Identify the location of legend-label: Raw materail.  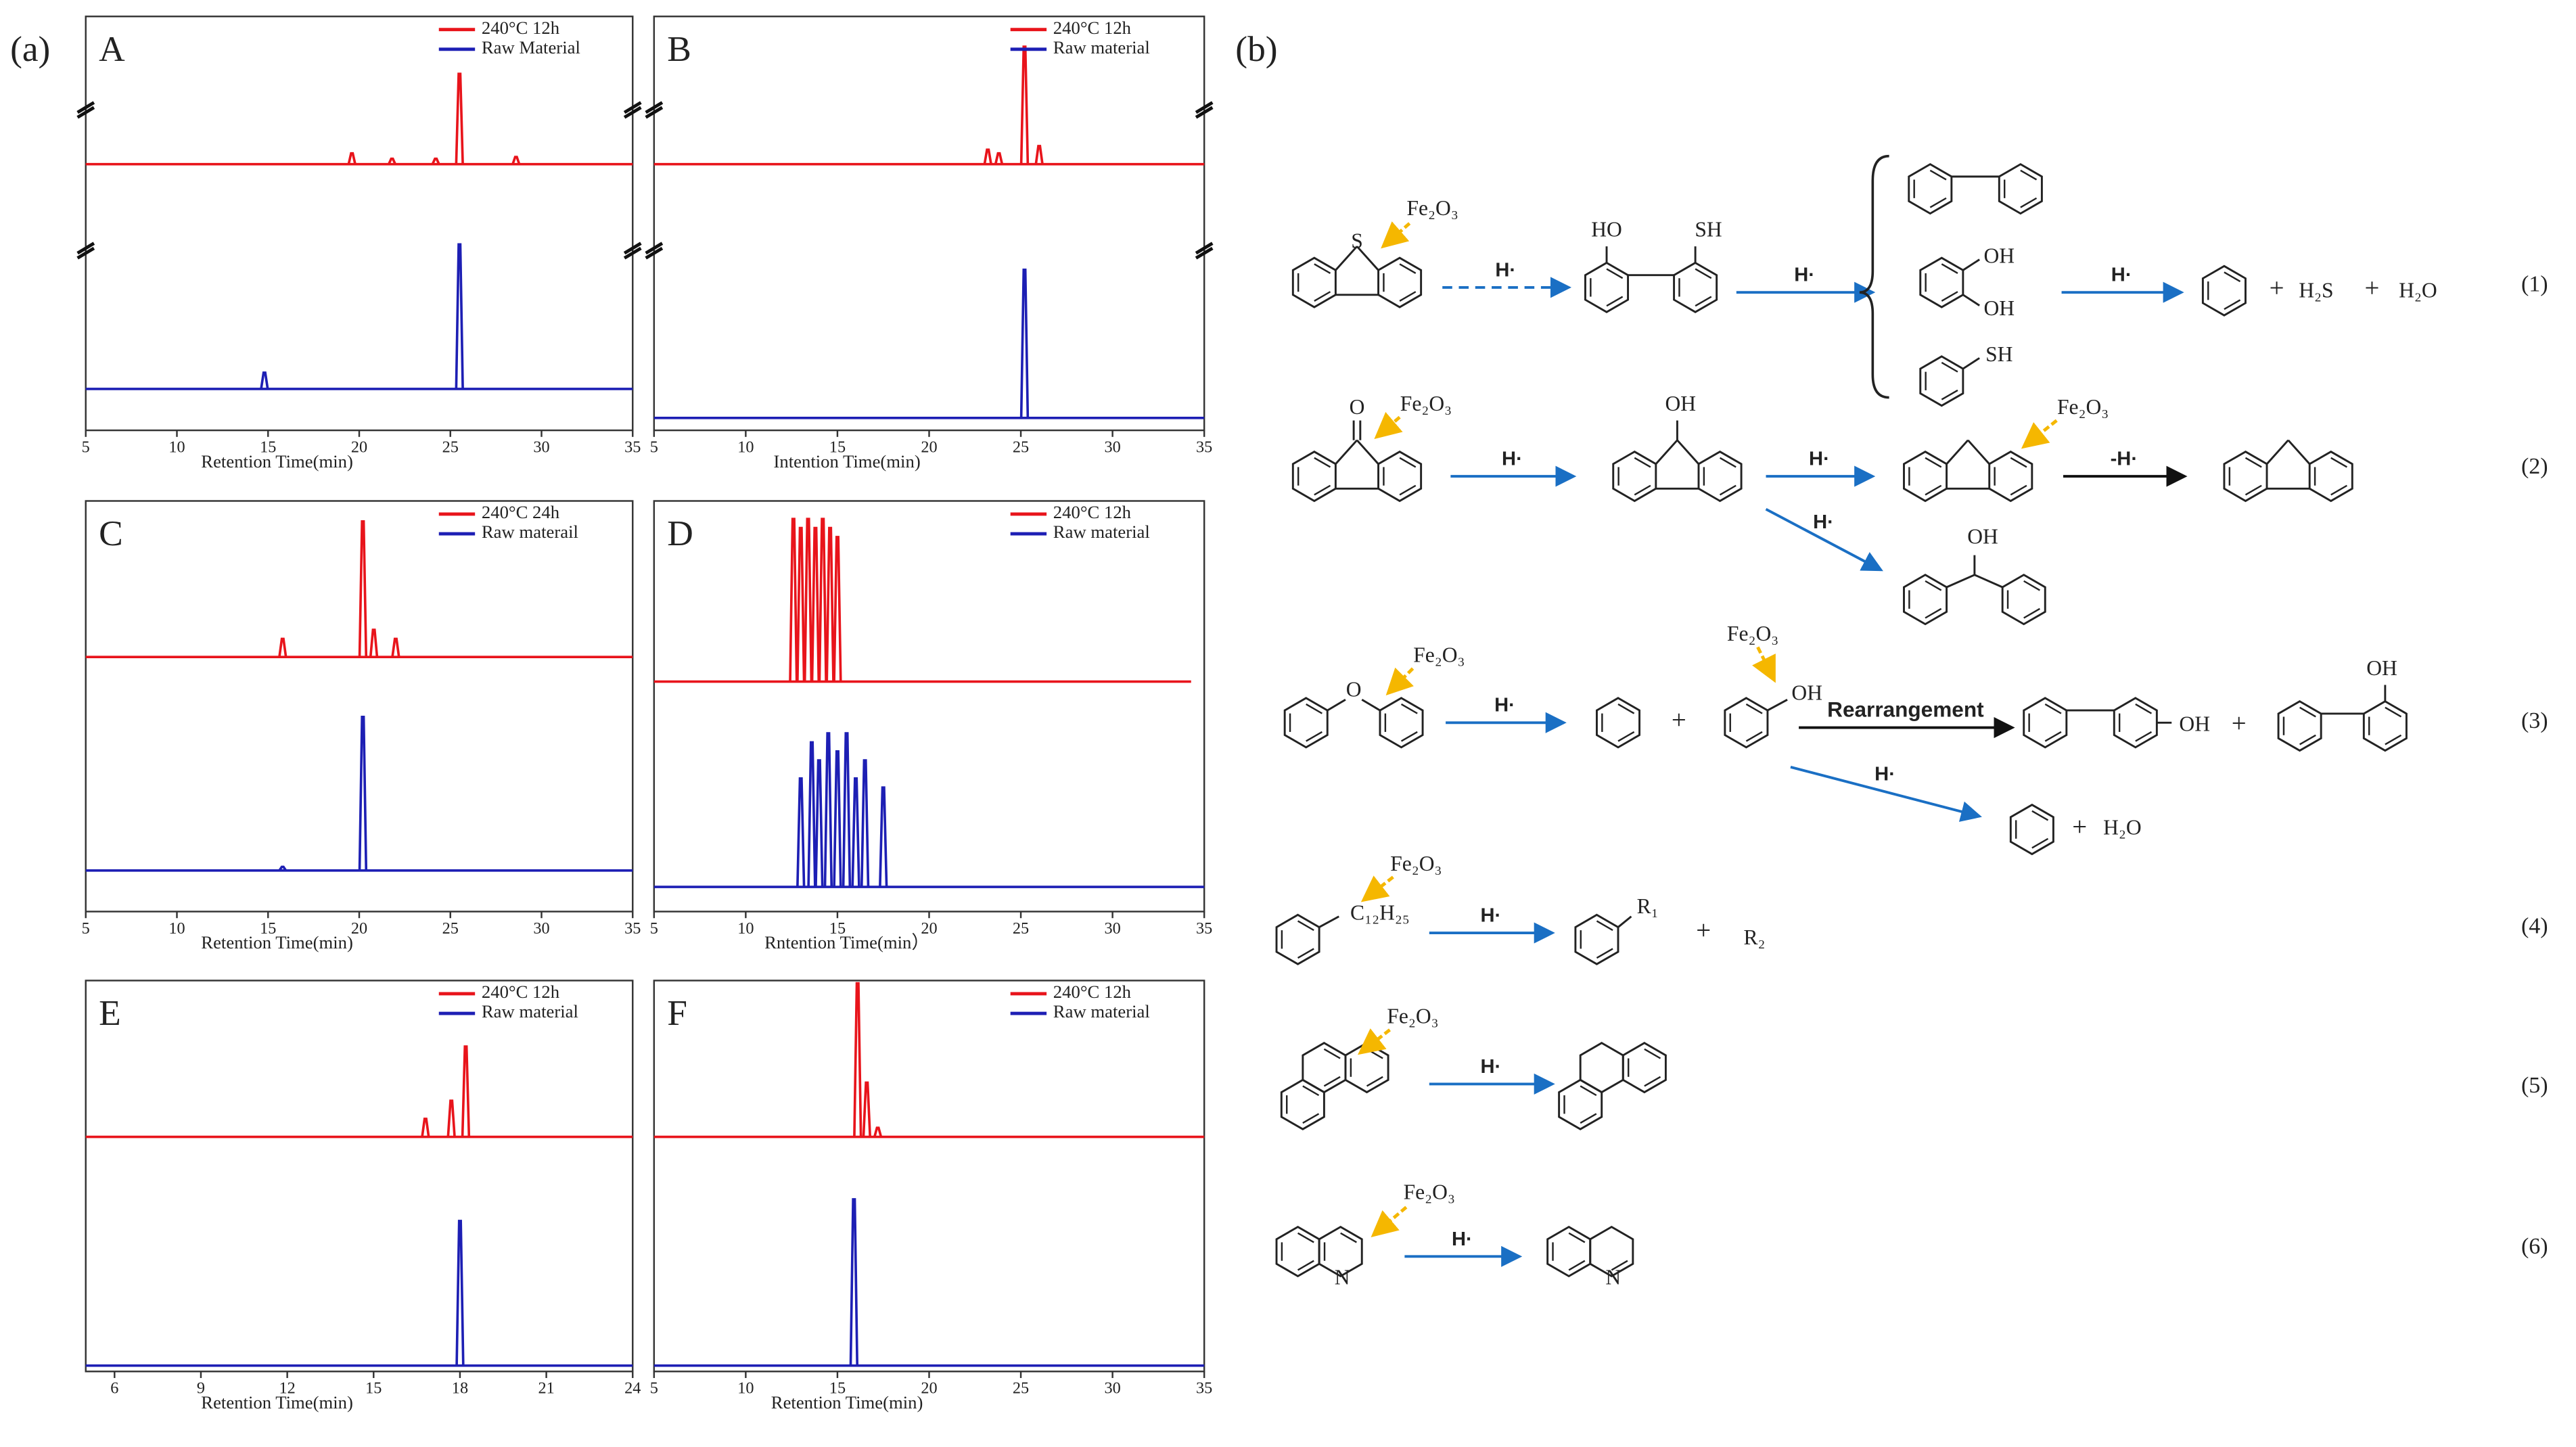
(530, 532).